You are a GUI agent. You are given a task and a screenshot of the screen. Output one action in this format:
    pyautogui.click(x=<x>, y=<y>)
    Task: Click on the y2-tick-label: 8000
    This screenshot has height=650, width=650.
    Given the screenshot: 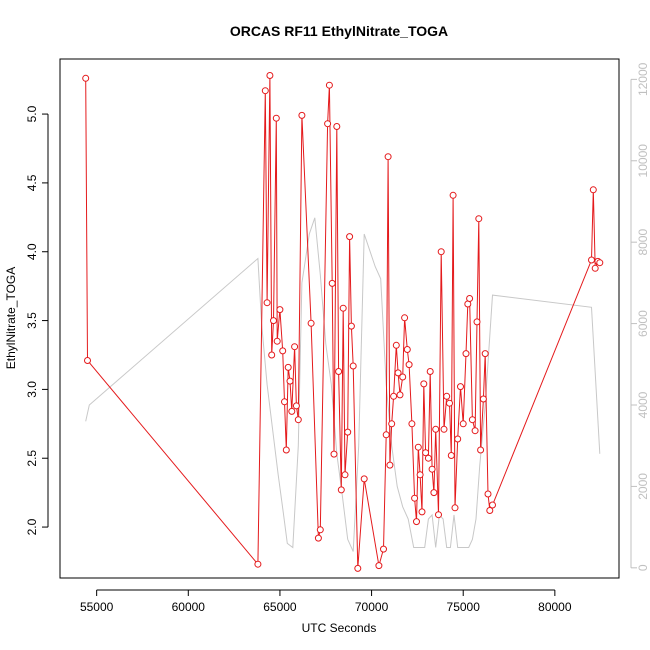 What is the action you would take?
    pyautogui.click(x=643, y=242)
    